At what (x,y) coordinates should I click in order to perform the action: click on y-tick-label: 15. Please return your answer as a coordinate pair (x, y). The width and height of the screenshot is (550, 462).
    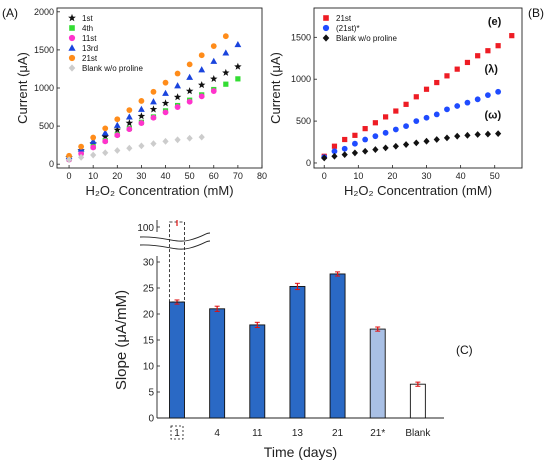
    Looking at the image, I should click on (149, 341).